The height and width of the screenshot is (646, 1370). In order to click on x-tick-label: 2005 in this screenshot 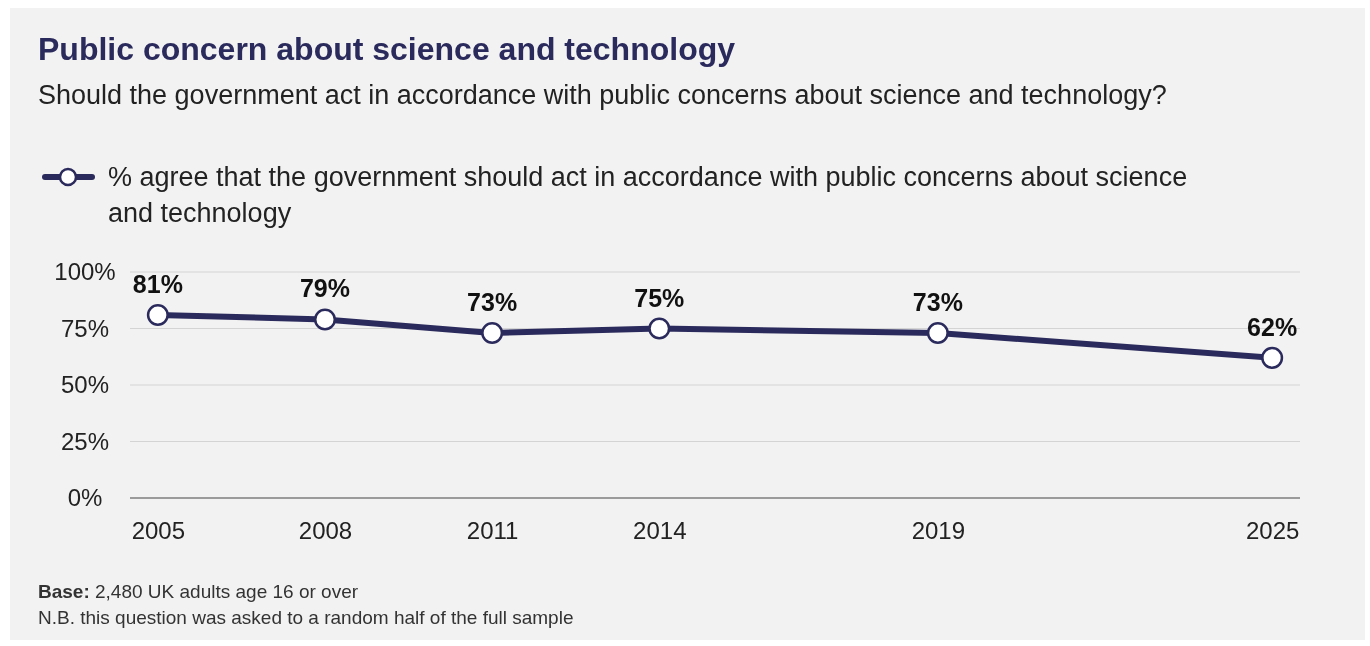, I will do `click(158, 531)`.